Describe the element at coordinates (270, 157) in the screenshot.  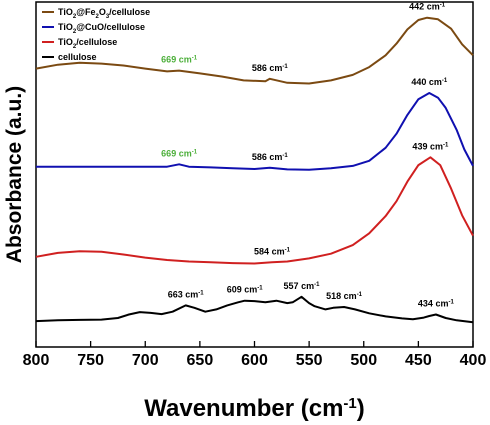
I see `peak-label-5: 586 cm-1` at that location.